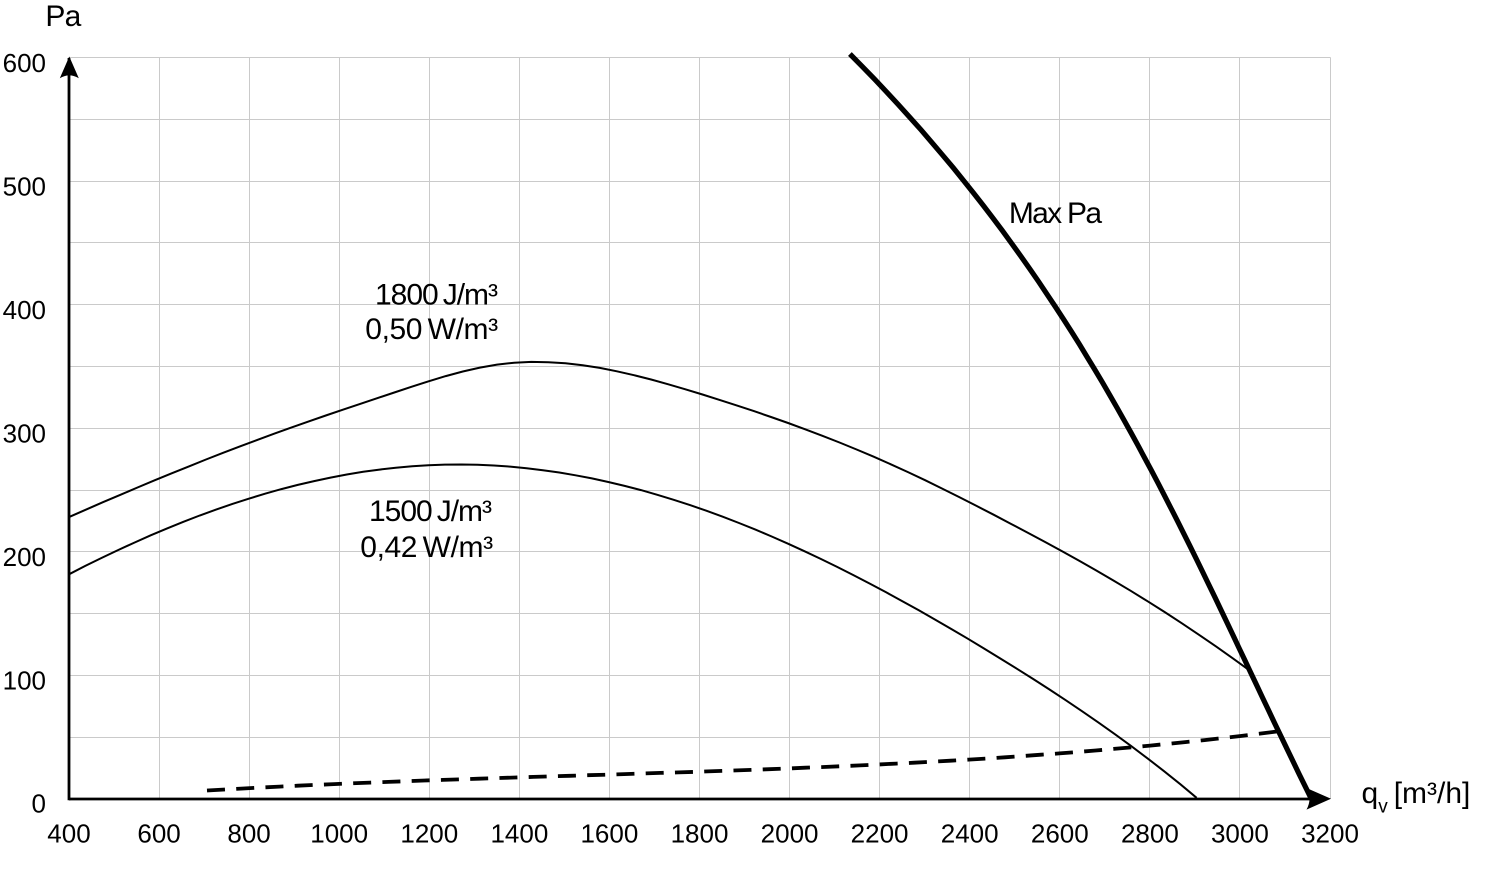 The image size is (1511, 894). What do you see at coordinates (1060, 834) in the screenshot?
I see `svg-text: 2600` at bounding box center [1060, 834].